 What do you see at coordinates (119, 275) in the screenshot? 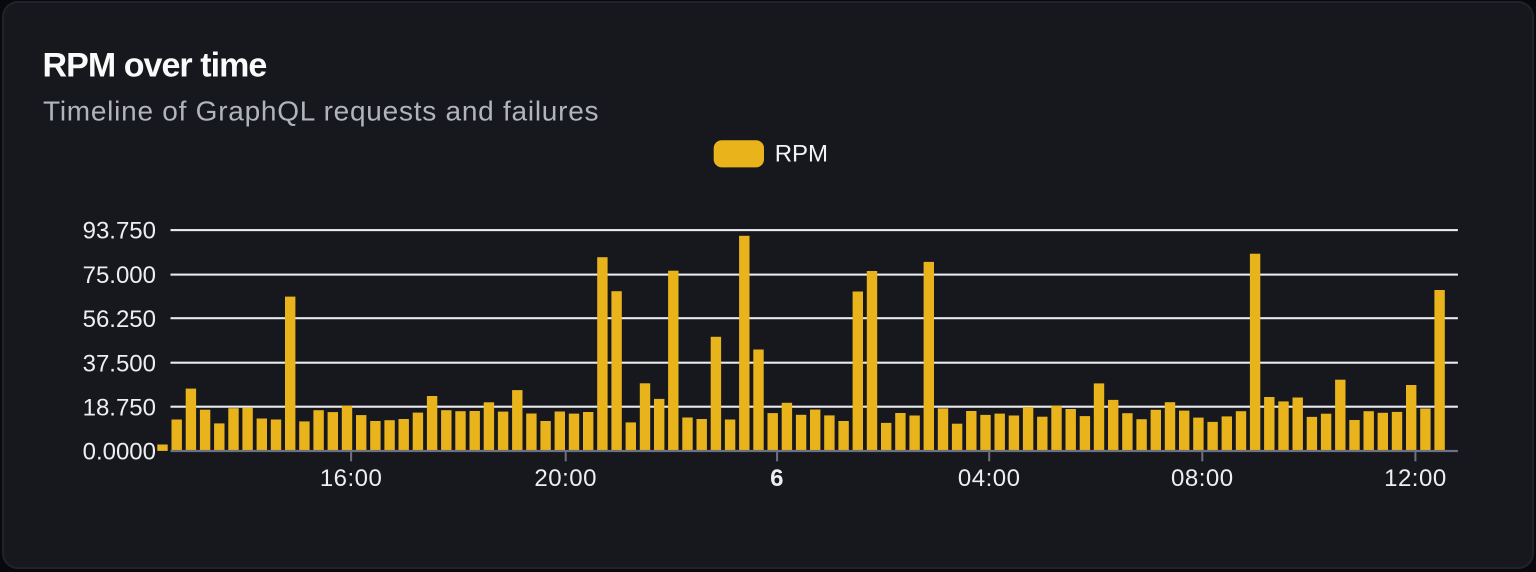
I see `svg-text: 75.000` at bounding box center [119, 275].